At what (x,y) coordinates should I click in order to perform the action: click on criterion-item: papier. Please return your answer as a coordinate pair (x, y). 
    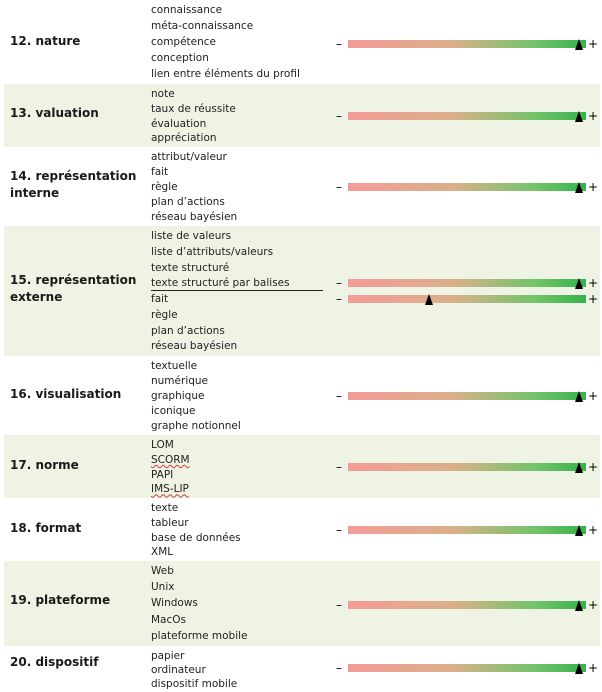
    Looking at the image, I should click on (167, 656).